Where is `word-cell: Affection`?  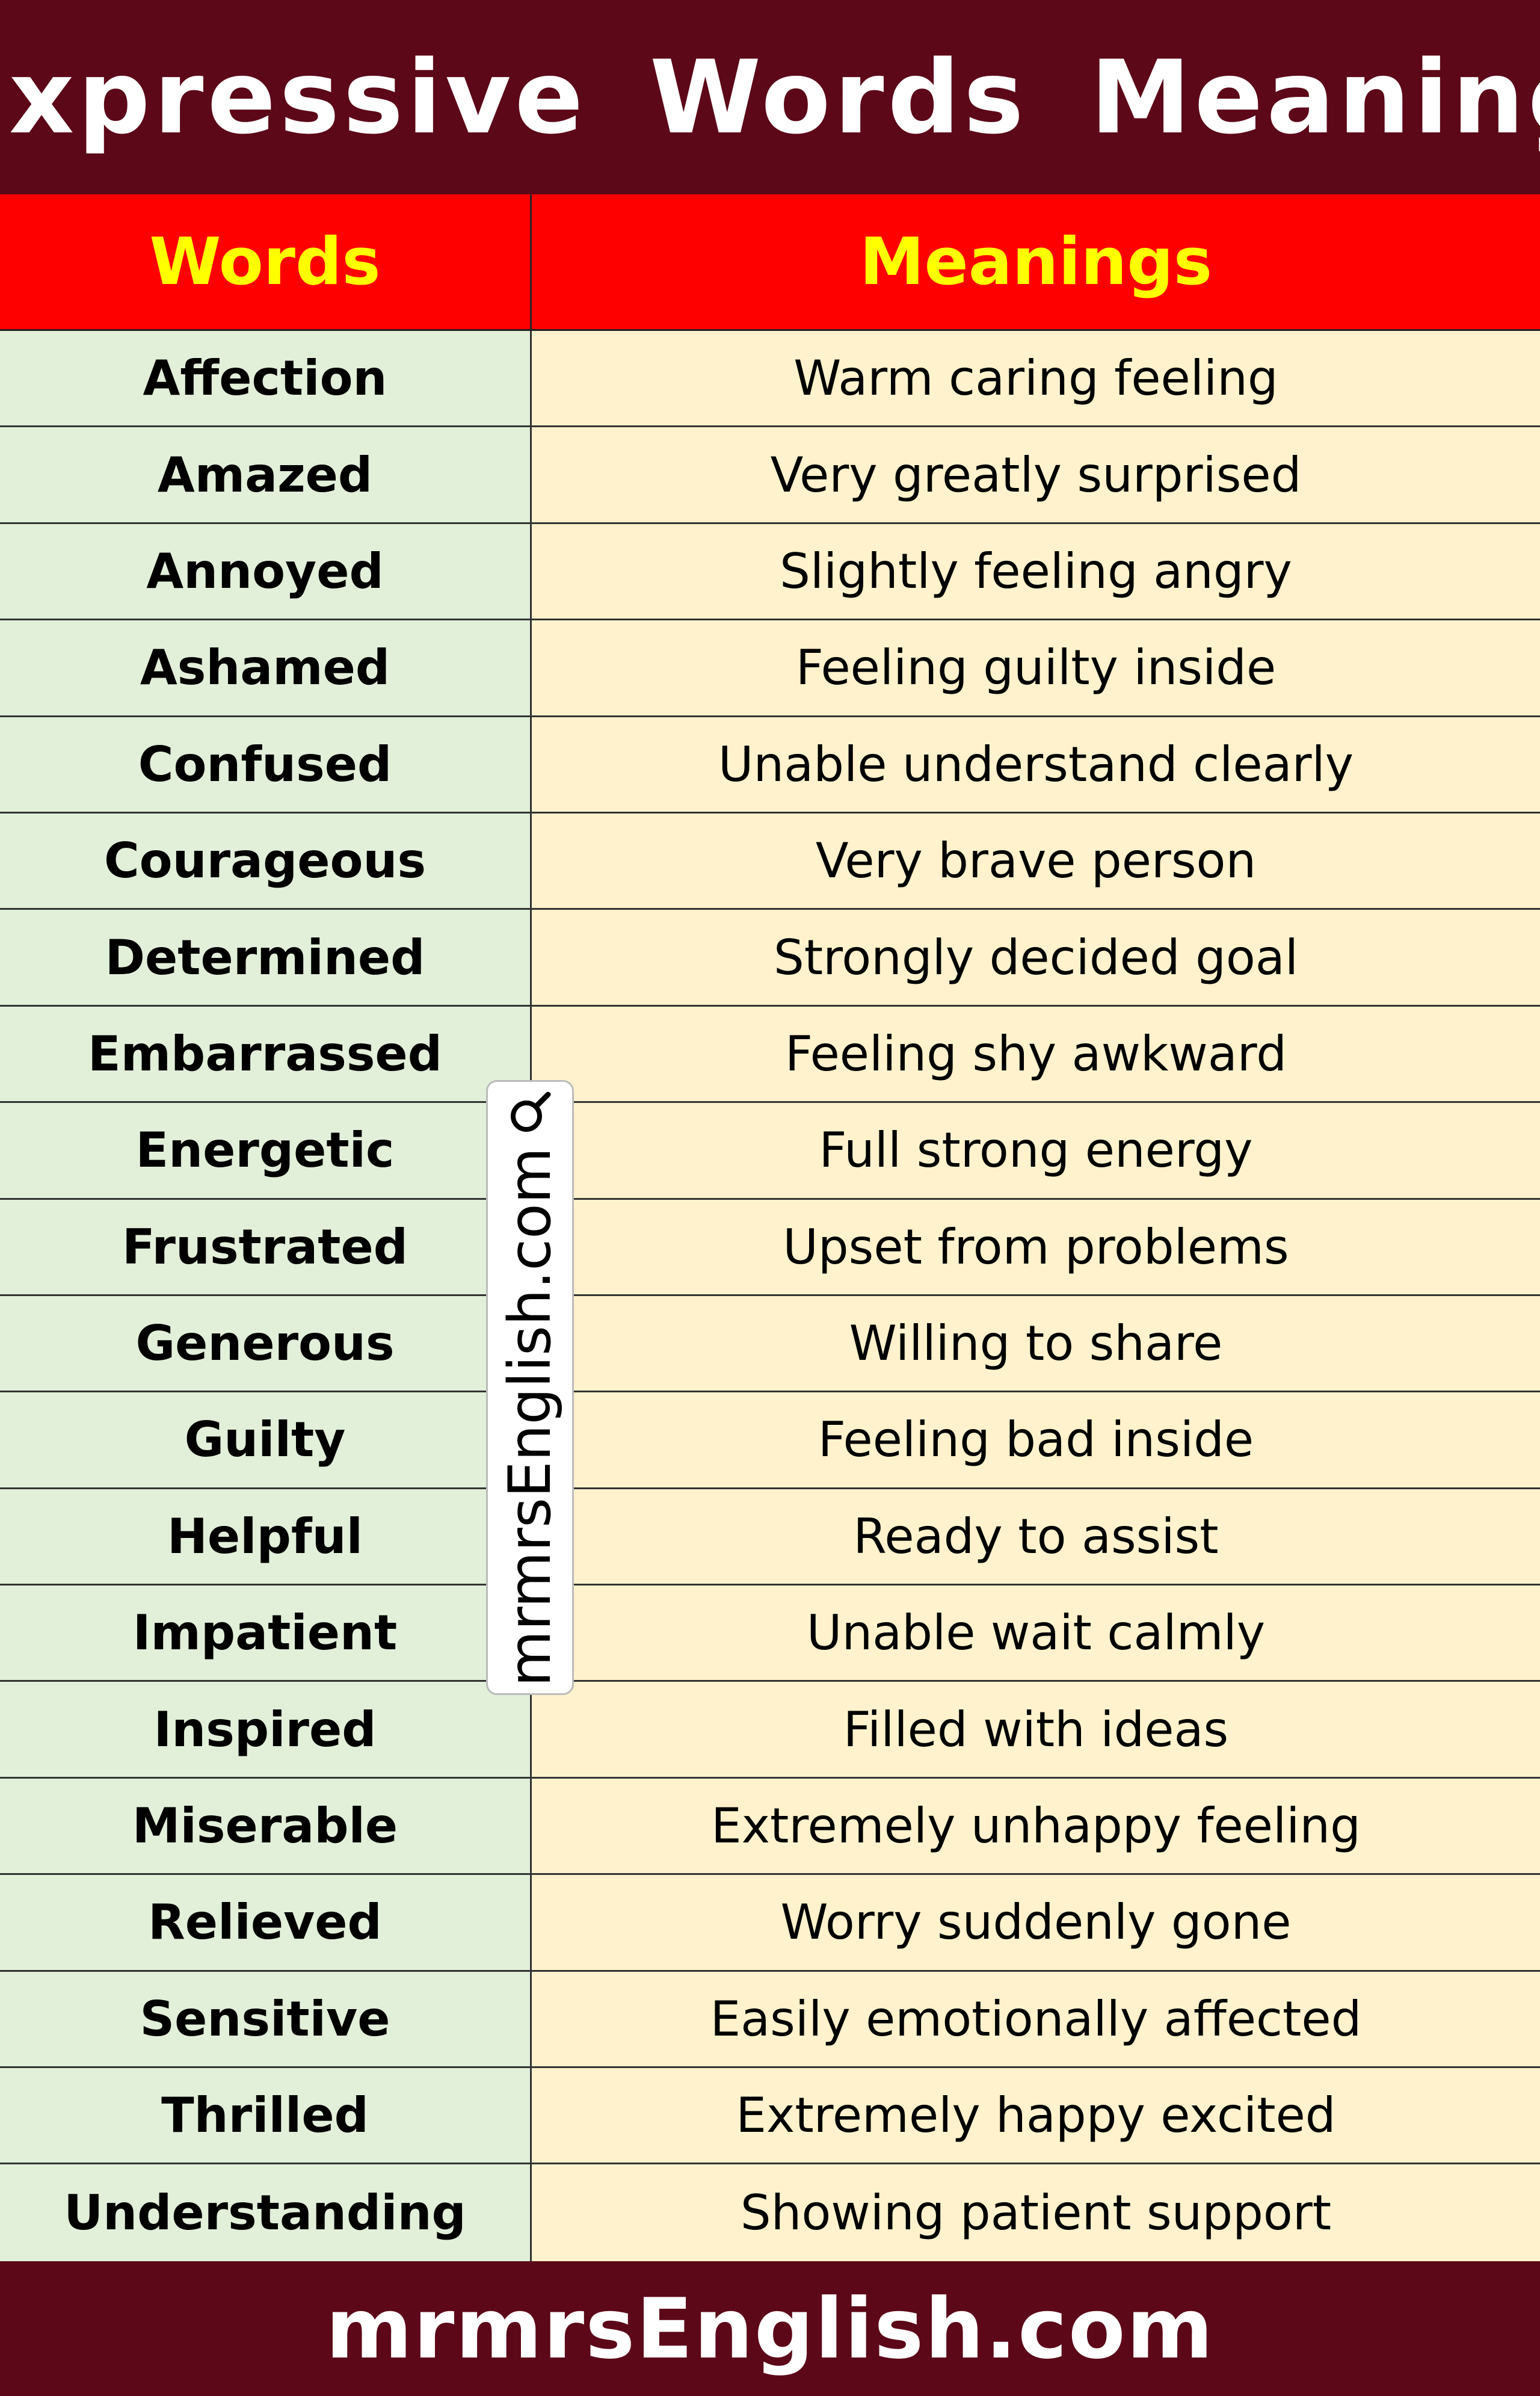
word-cell: Affection is located at coordinates (266, 378).